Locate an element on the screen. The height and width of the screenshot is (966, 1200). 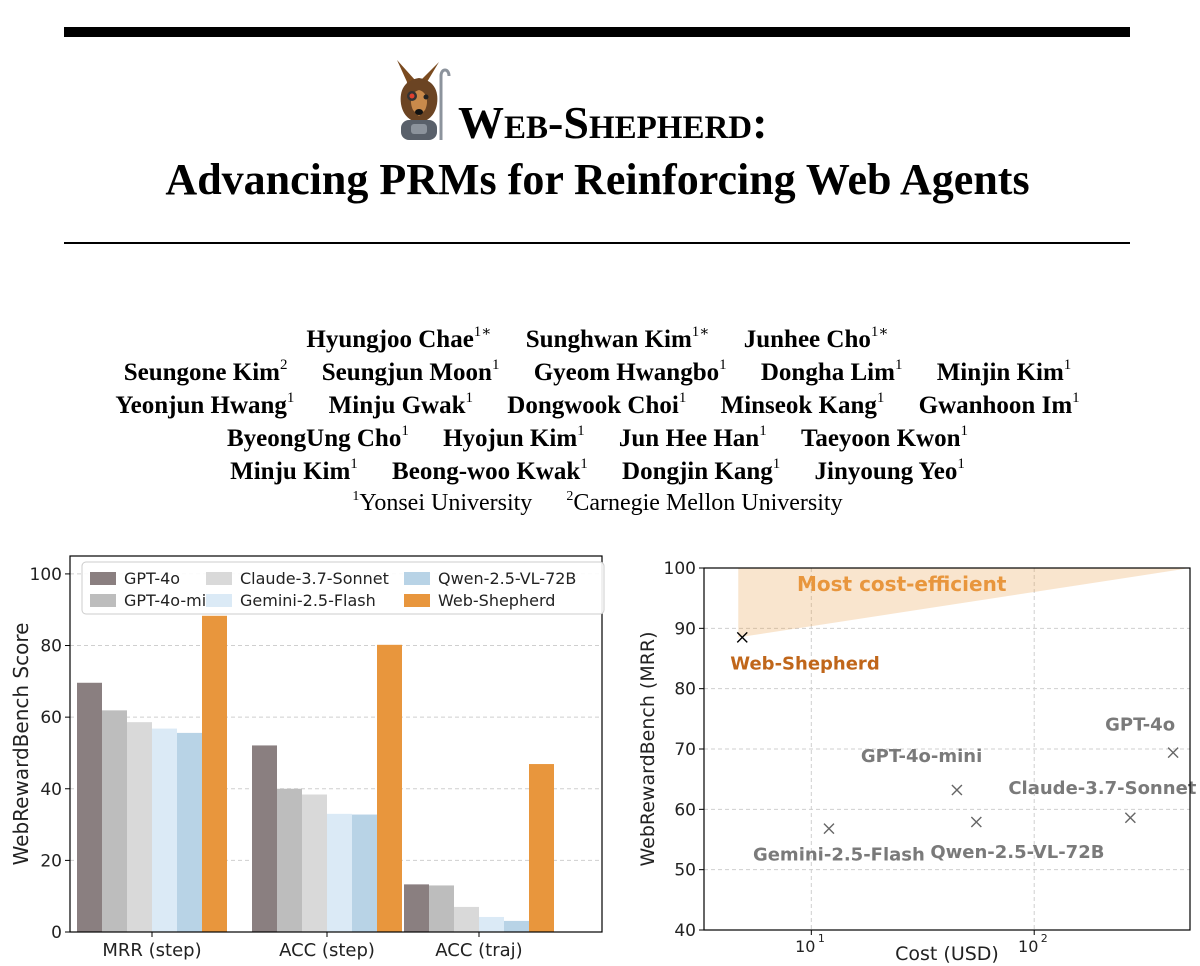
top-rule is located at coordinates (597, 32).